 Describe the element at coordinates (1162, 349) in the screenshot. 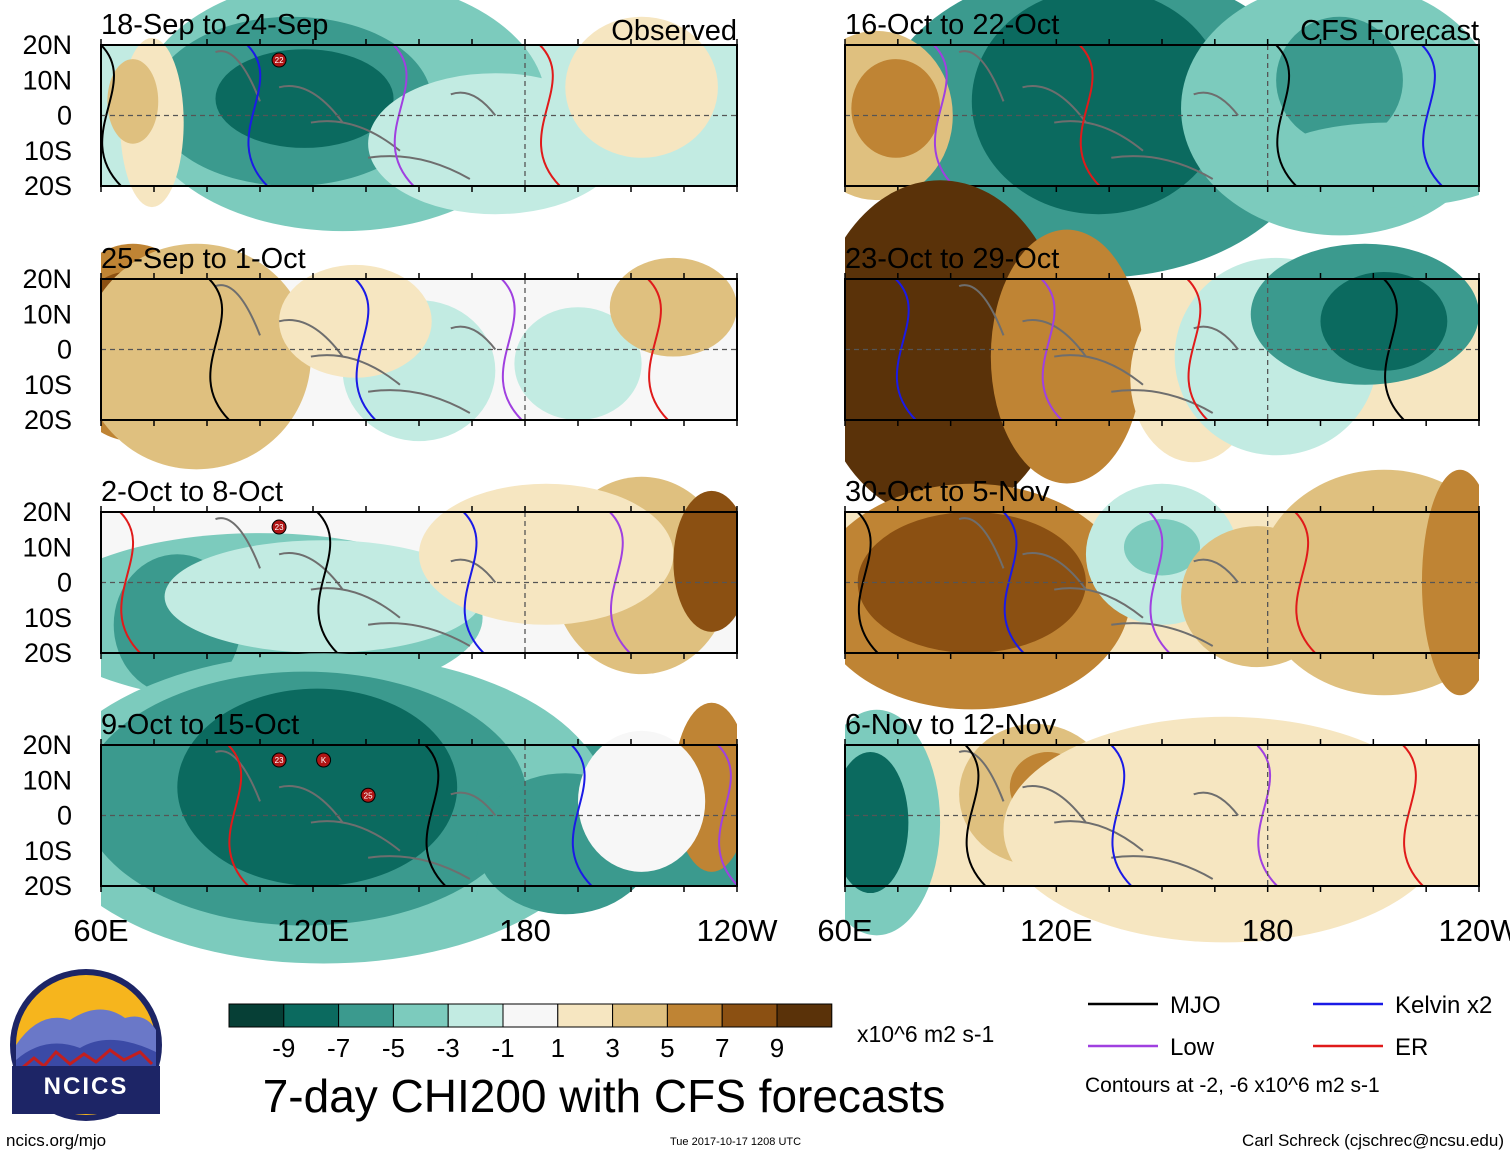

I see `map-panel: 23-Oct to 29-Oct` at that location.